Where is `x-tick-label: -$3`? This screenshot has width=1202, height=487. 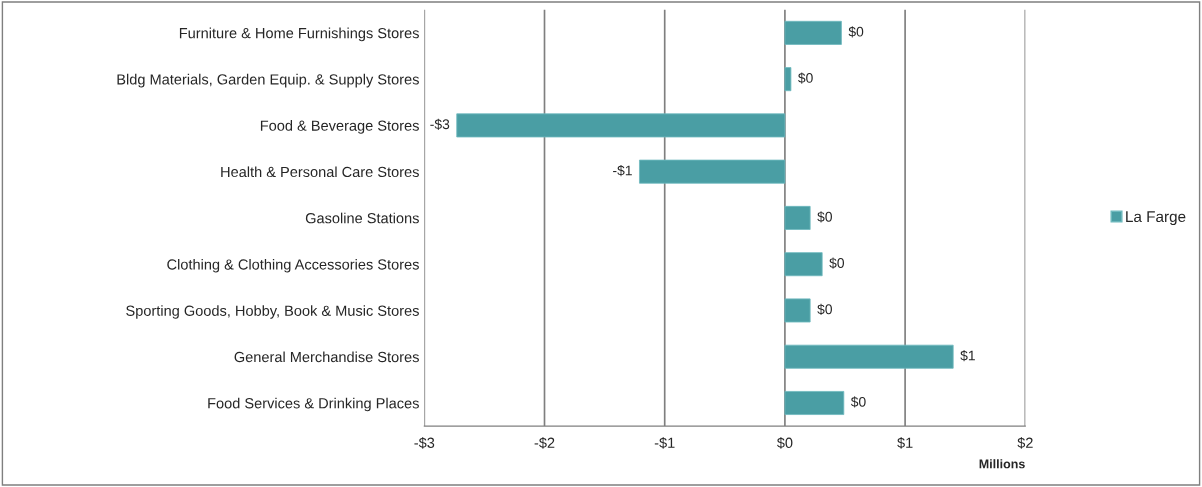
x-tick-label: -$3 is located at coordinates (424, 443).